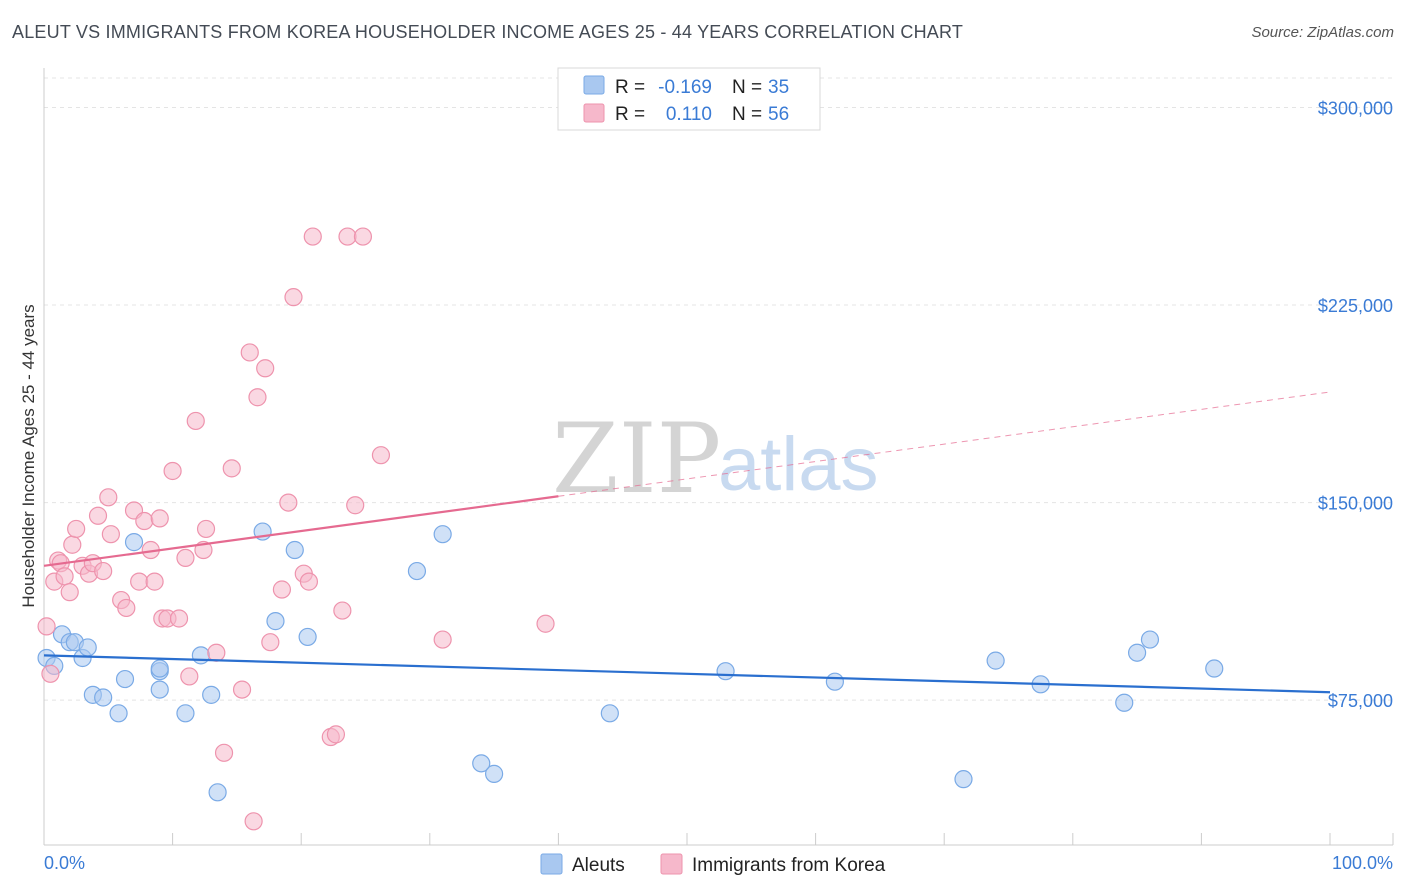  Describe the element at coordinates (1322, 32) in the screenshot. I see `chart-source: Source: ZipAtlas.com` at that location.